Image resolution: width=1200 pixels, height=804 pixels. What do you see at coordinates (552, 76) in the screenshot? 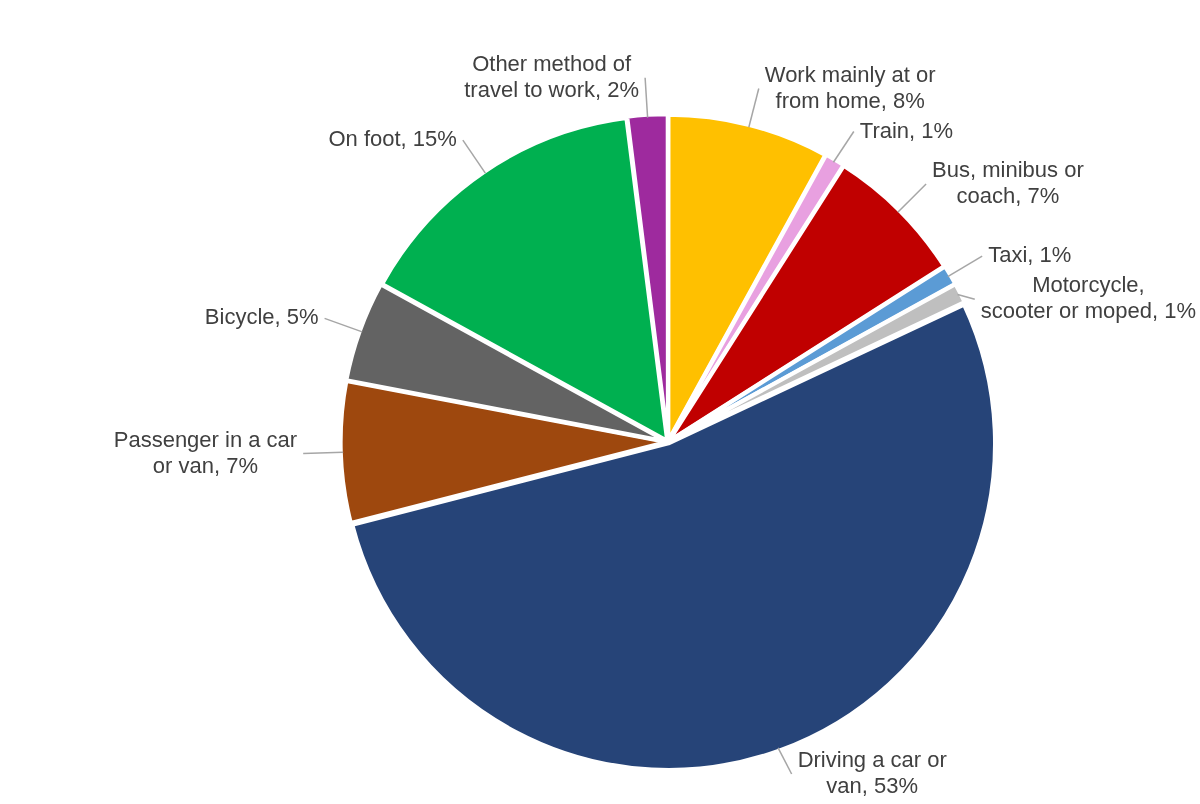
I see `slice-label: Other method of travel to work, 2%` at bounding box center [552, 76].